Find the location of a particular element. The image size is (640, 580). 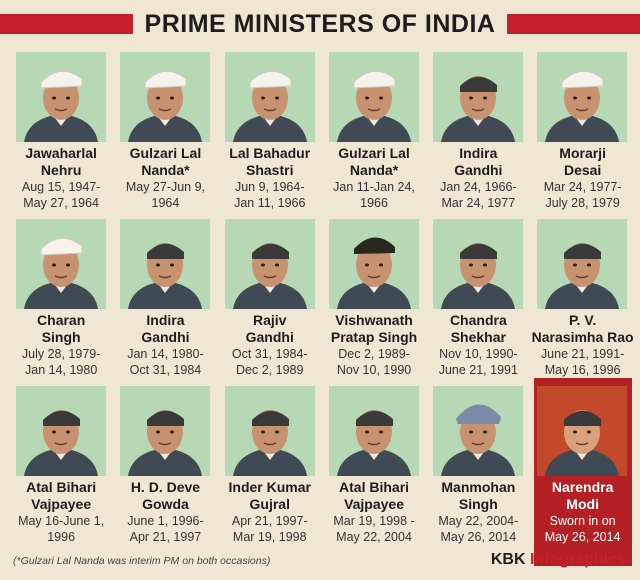

pm-tenure: Mar 19, 1998 - May 22, 2004 is located at coordinates (374, 529).